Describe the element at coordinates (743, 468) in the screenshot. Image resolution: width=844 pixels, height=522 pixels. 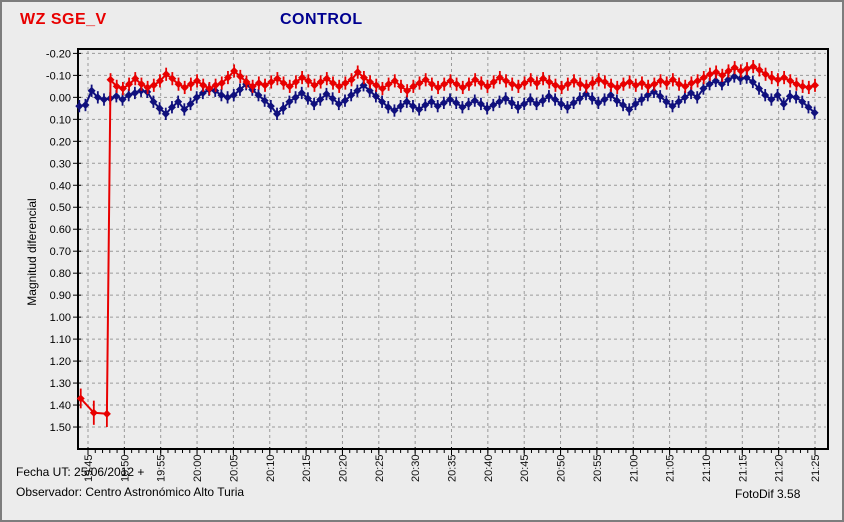
I see `x-tick-label: 21:15` at that location.